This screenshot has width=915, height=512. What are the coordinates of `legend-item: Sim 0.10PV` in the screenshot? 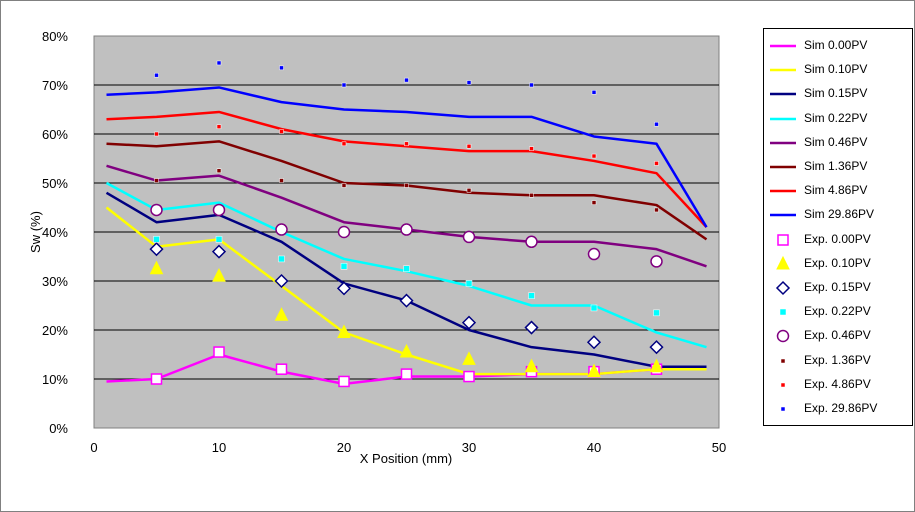 It's located at (839, 70).